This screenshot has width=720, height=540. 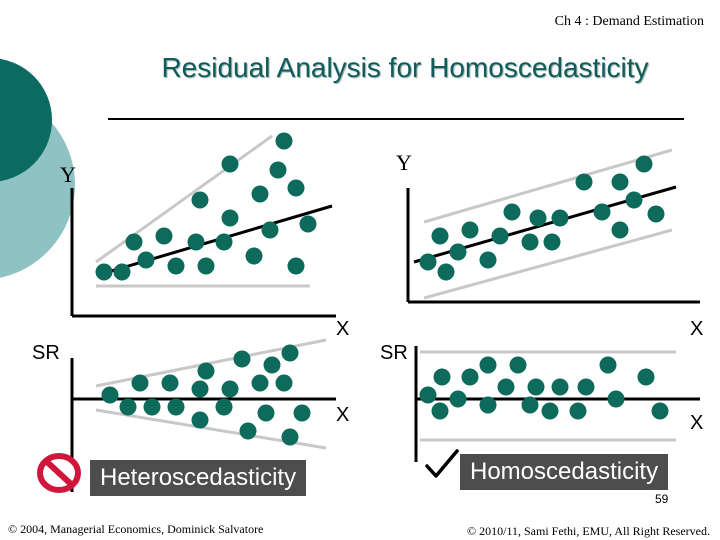 I want to click on title-divider, so click(x=396, y=119).